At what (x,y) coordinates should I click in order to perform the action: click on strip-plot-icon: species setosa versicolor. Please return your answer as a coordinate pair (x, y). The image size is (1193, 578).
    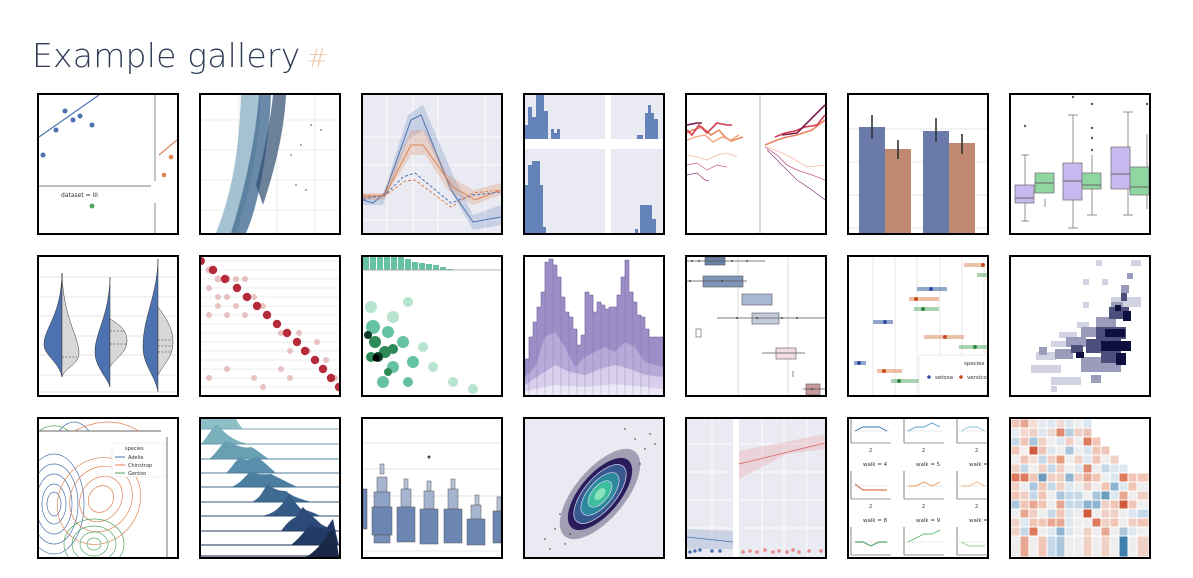
    Looking at the image, I should click on (920, 326).